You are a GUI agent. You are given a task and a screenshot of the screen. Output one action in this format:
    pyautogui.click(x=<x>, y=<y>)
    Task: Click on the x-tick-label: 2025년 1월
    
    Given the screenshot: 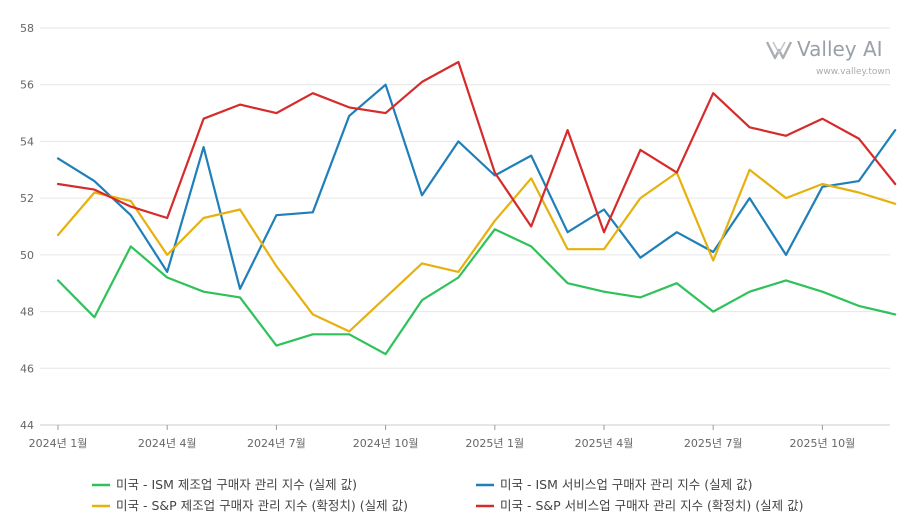 What is the action you would take?
    pyautogui.click(x=494, y=443)
    